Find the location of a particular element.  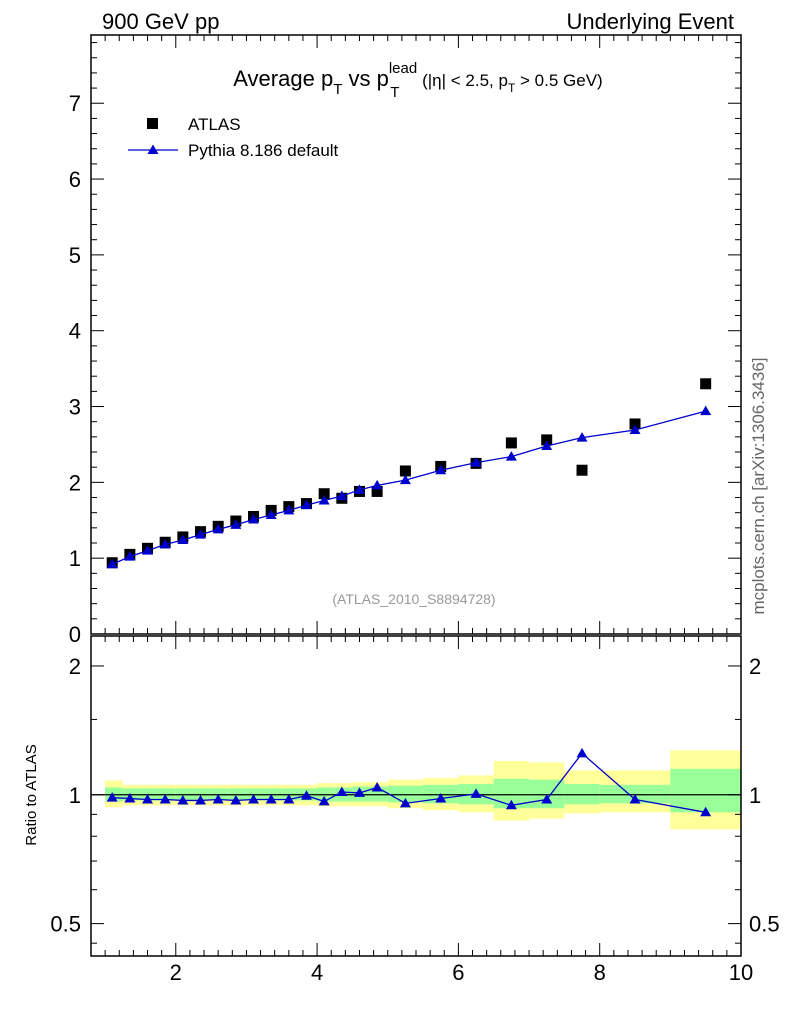

main-ytick-label: 7 is located at coordinates (75, 103).